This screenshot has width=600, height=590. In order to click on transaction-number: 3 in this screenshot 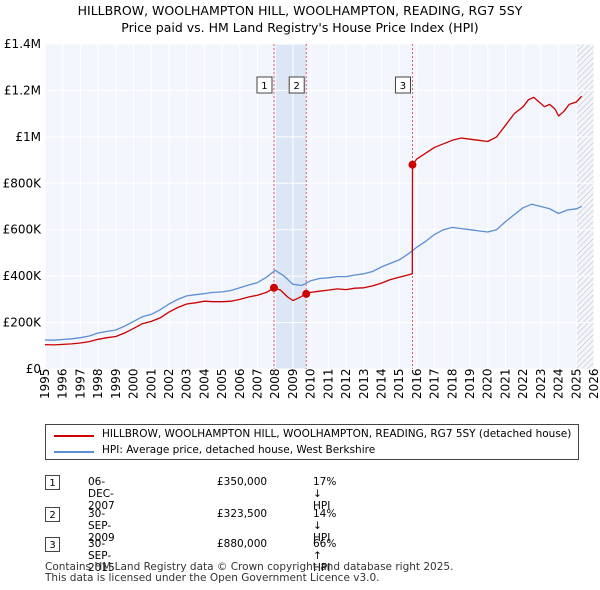, I will do `click(52, 544)`.